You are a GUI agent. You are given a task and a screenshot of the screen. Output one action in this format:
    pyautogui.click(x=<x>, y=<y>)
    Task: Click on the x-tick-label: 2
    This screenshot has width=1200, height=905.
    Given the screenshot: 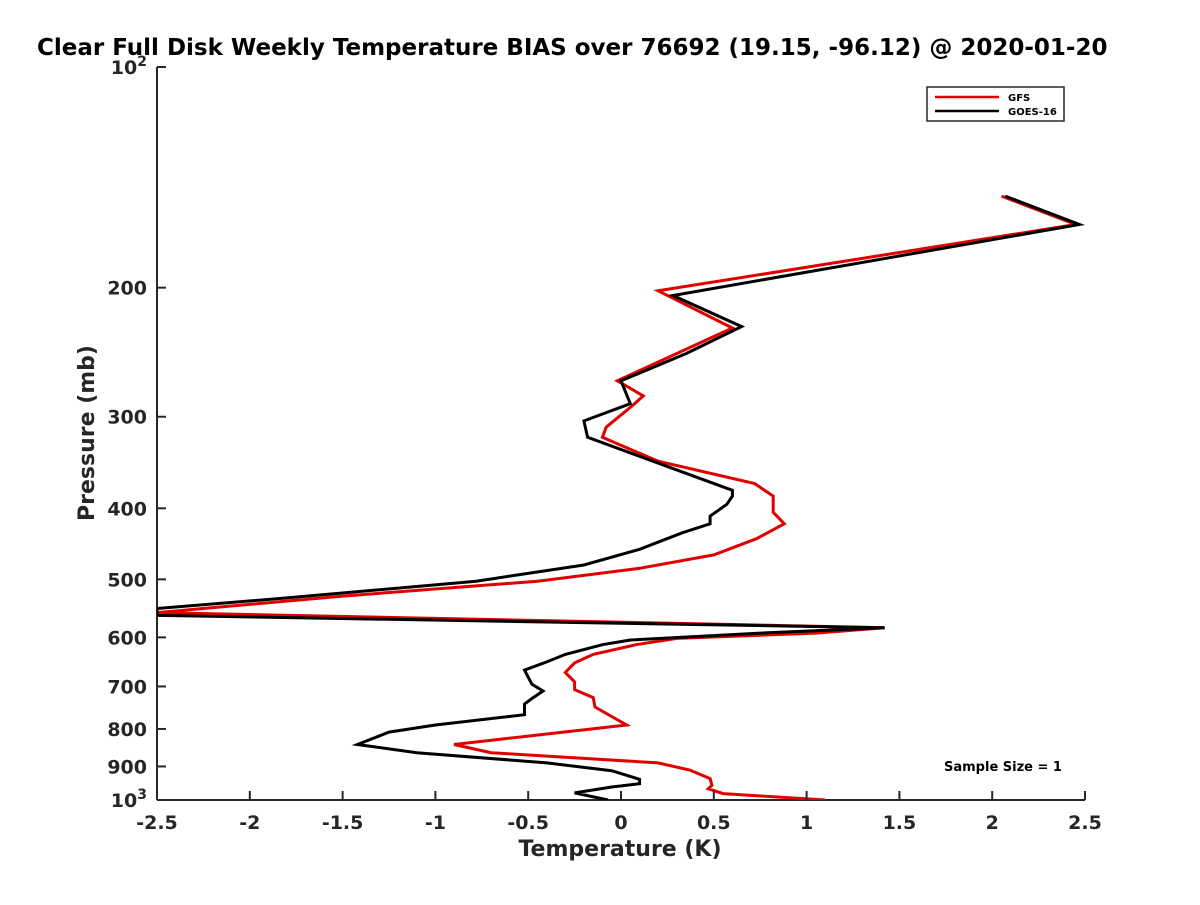 What is the action you would take?
    pyautogui.click(x=992, y=823)
    